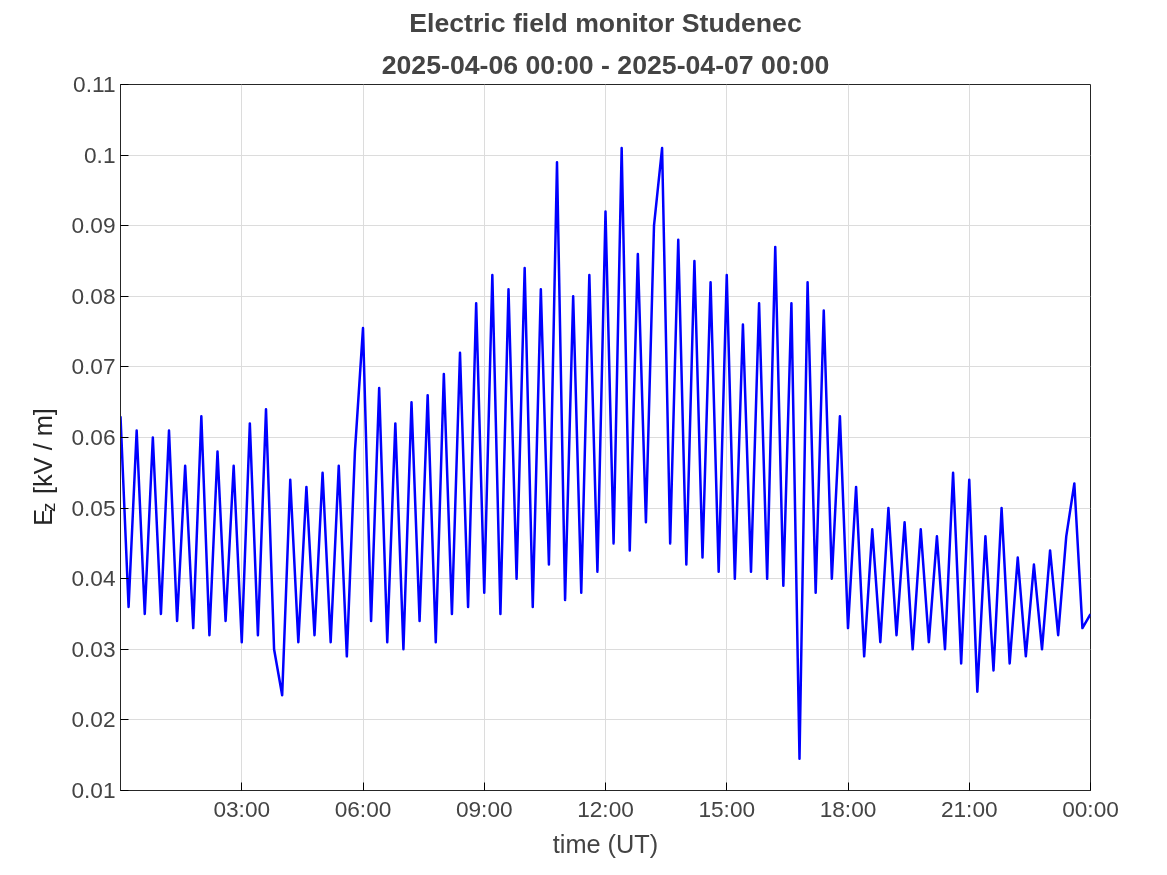 The height and width of the screenshot is (875, 1167). What do you see at coordinates (94, 84) in the screenshot?
I see `y-tick-label: 0.11` at bounding box center [94, 84].